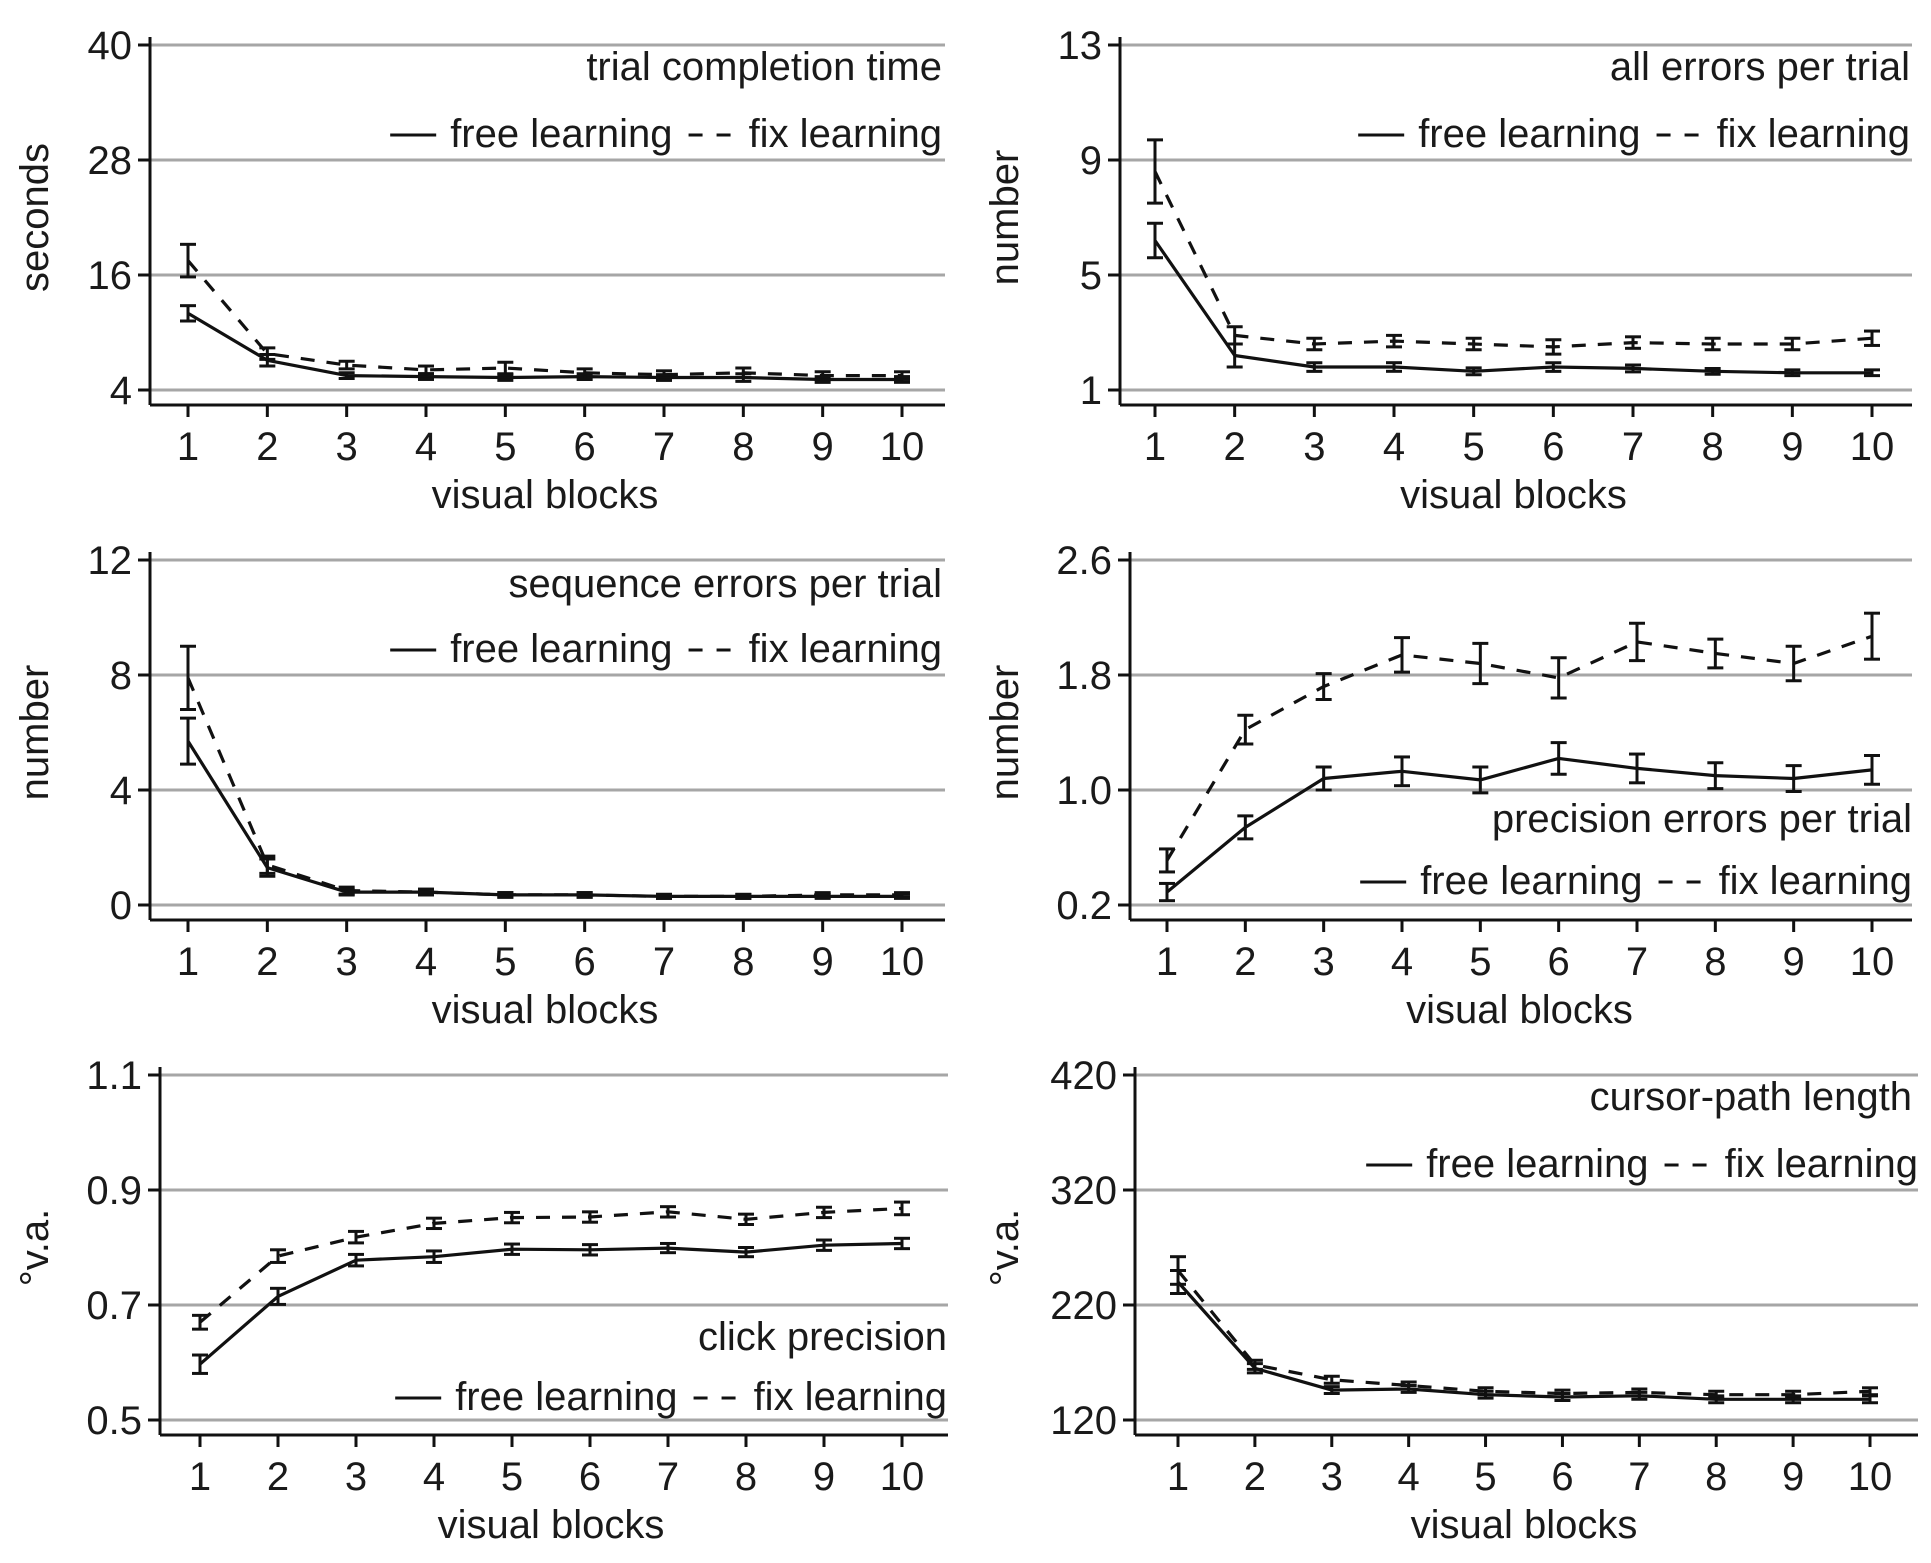 The width and height of the screenshot is (1931, 1563). Describe the element at coordinates (1760, 67) in the screenshot. I see `panel-title: all errors per trial` at that location.